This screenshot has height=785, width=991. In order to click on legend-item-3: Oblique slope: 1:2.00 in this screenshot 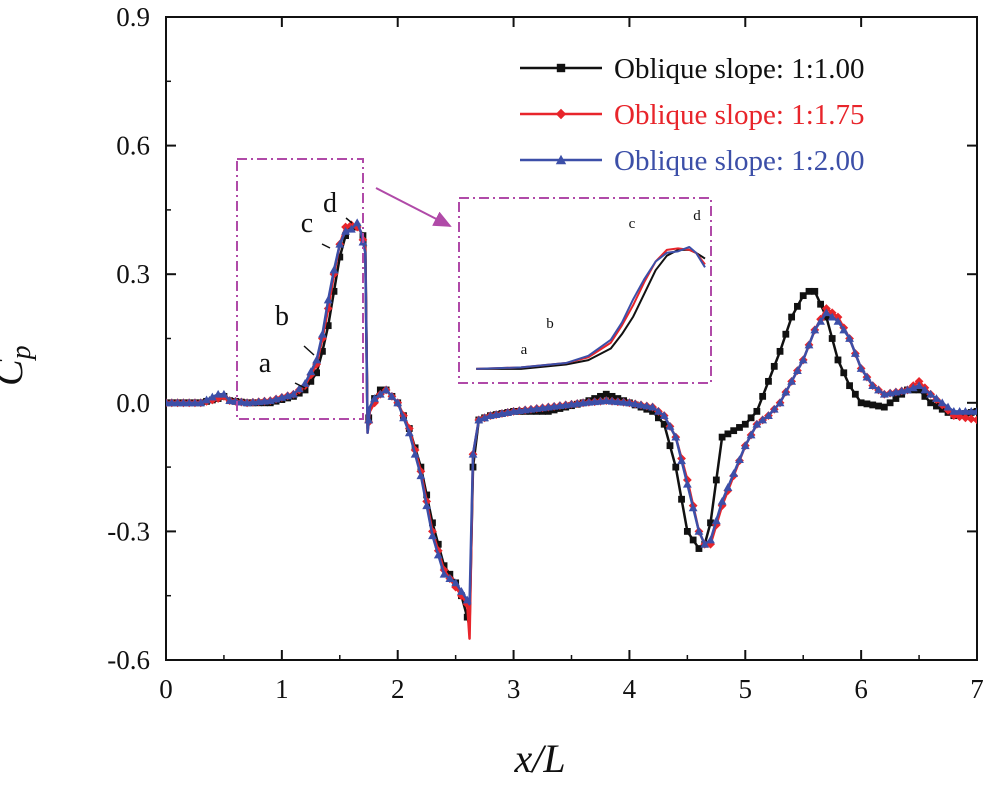, I will do `click(692, 161)`.